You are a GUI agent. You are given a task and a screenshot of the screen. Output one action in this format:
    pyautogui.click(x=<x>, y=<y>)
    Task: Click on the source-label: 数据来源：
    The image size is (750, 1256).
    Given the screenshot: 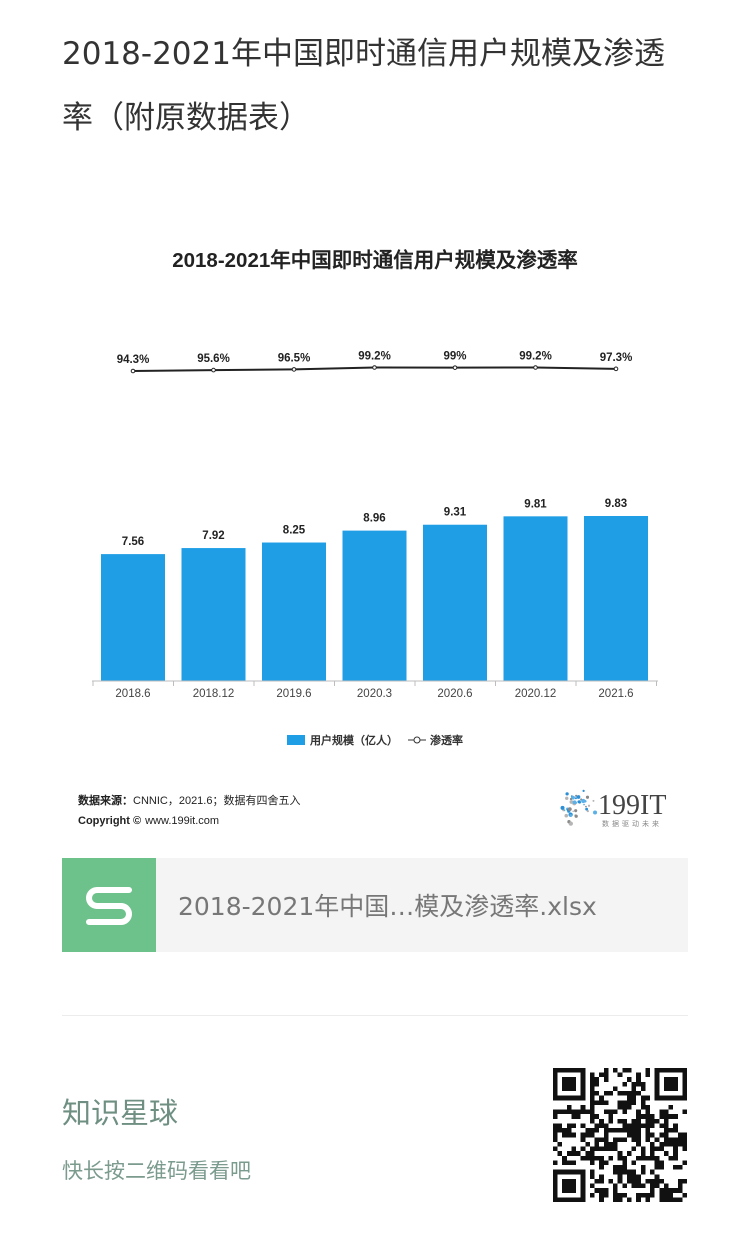 What is the action you would take?
    pyautogui.click(x=105, y=800)
    